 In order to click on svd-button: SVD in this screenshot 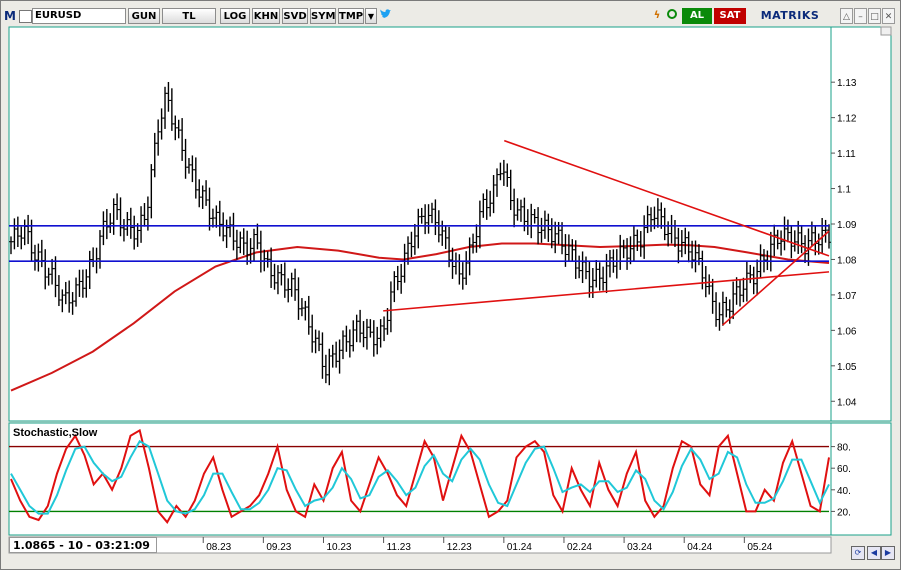, I will do `click(295, 16)`.